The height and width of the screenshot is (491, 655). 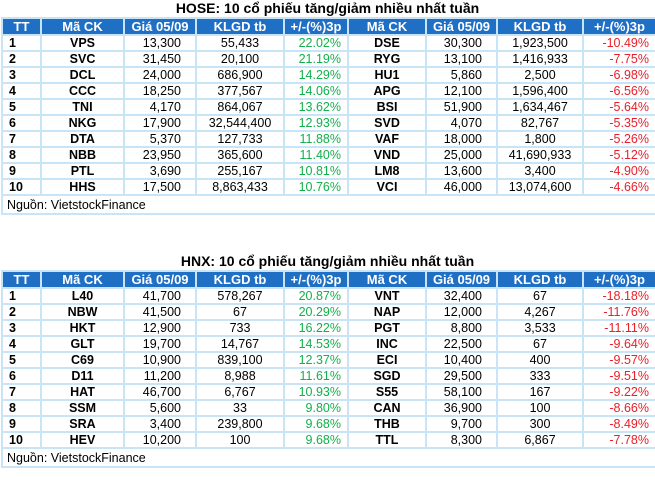 What do you see at coordinates (316, 328) in the screenshot?
I see `gainer-change-pct: 16.22%` at bounding box center [316, 328].